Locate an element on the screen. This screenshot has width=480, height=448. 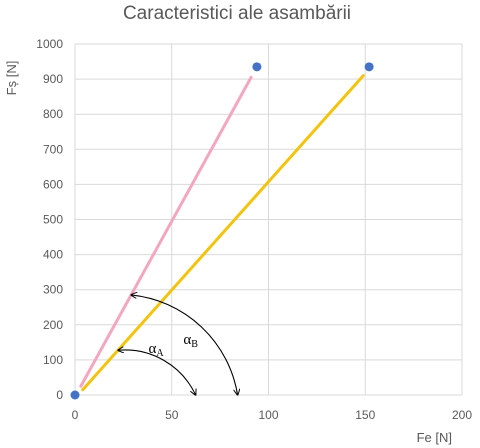
y-axis-label: Fș [N] is located at coordinates (11, 78).